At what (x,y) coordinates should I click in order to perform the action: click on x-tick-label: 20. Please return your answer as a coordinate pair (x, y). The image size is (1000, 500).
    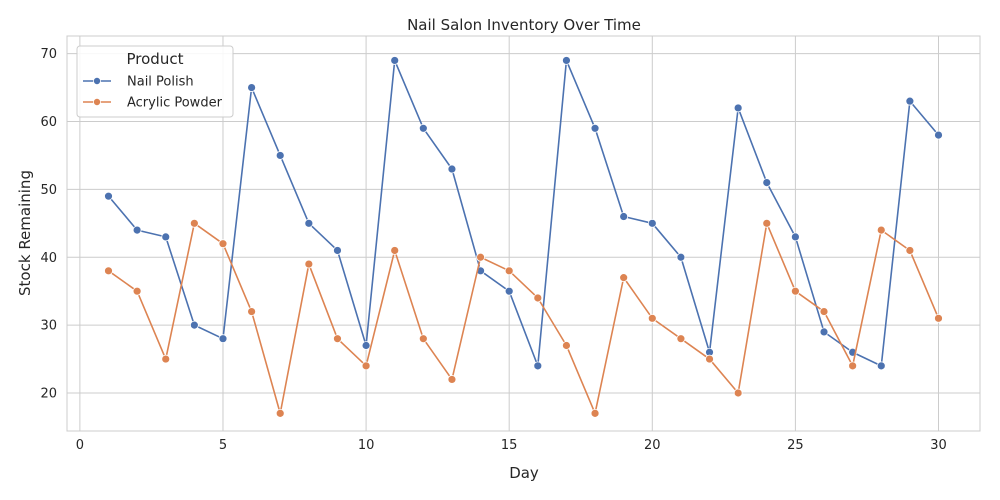
    Looking at the image, I should click on (652, 445).